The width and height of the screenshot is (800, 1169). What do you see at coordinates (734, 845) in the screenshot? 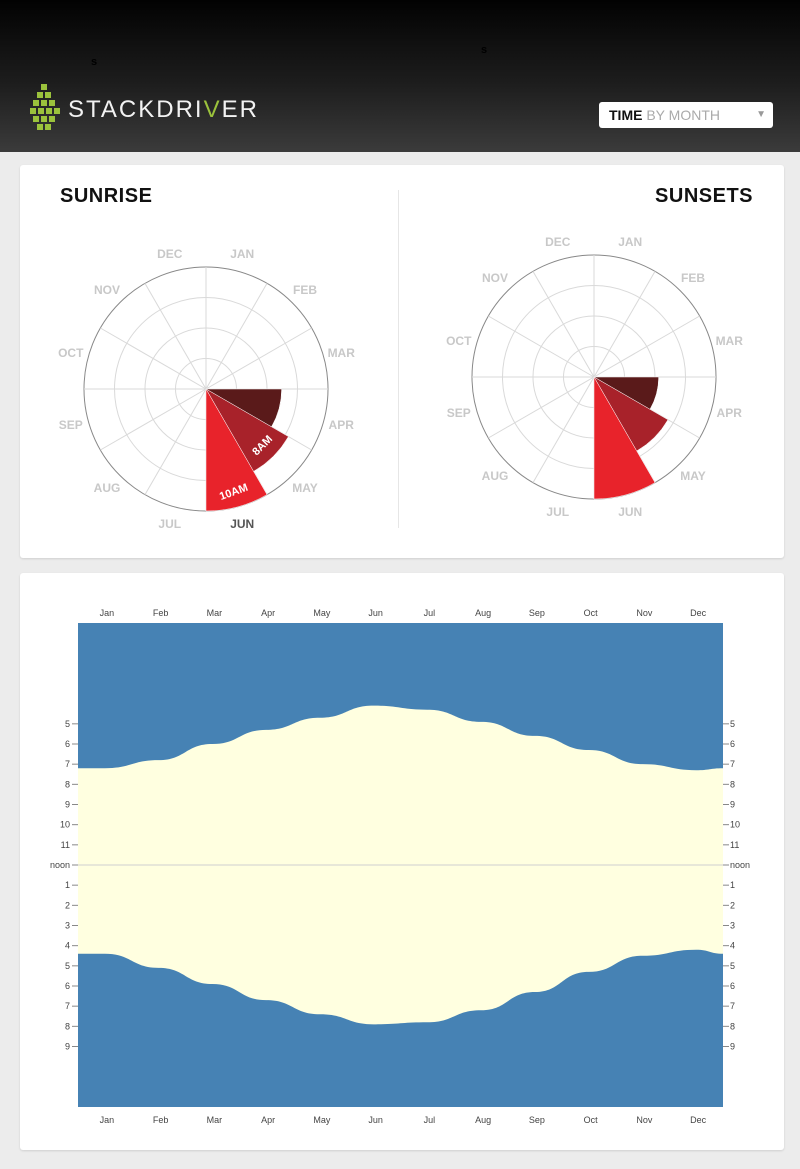
I see `hour-label-right: 11` at bounding box center [734, 845].